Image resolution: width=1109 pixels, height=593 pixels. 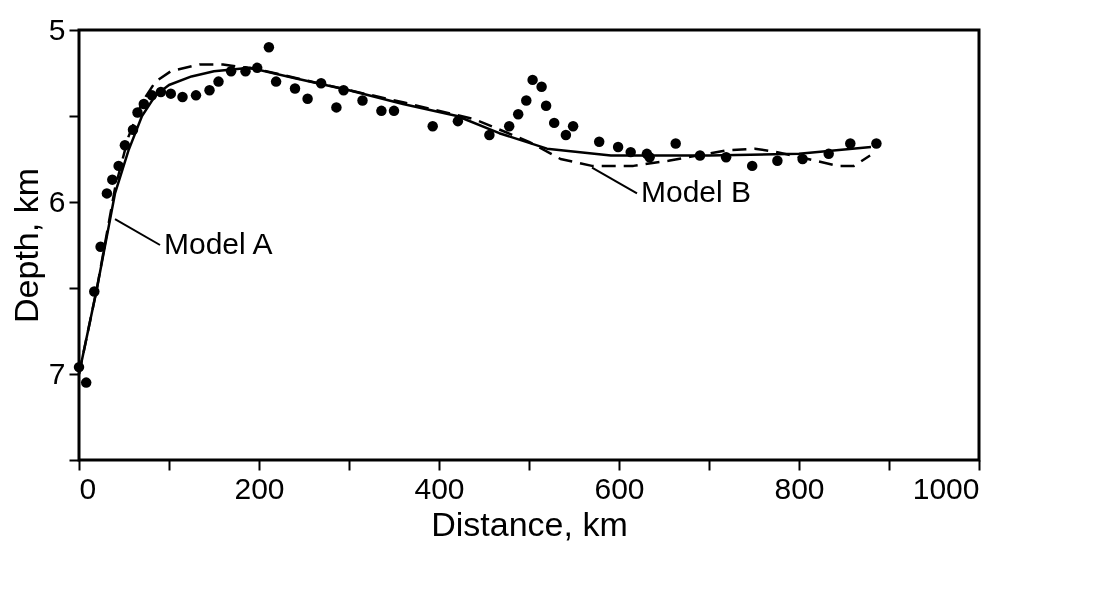 What do you see at coordinates (25, 245) in the screenshot?
I see `y-axis-title: Depth, km` at bounding box center [25, 245].